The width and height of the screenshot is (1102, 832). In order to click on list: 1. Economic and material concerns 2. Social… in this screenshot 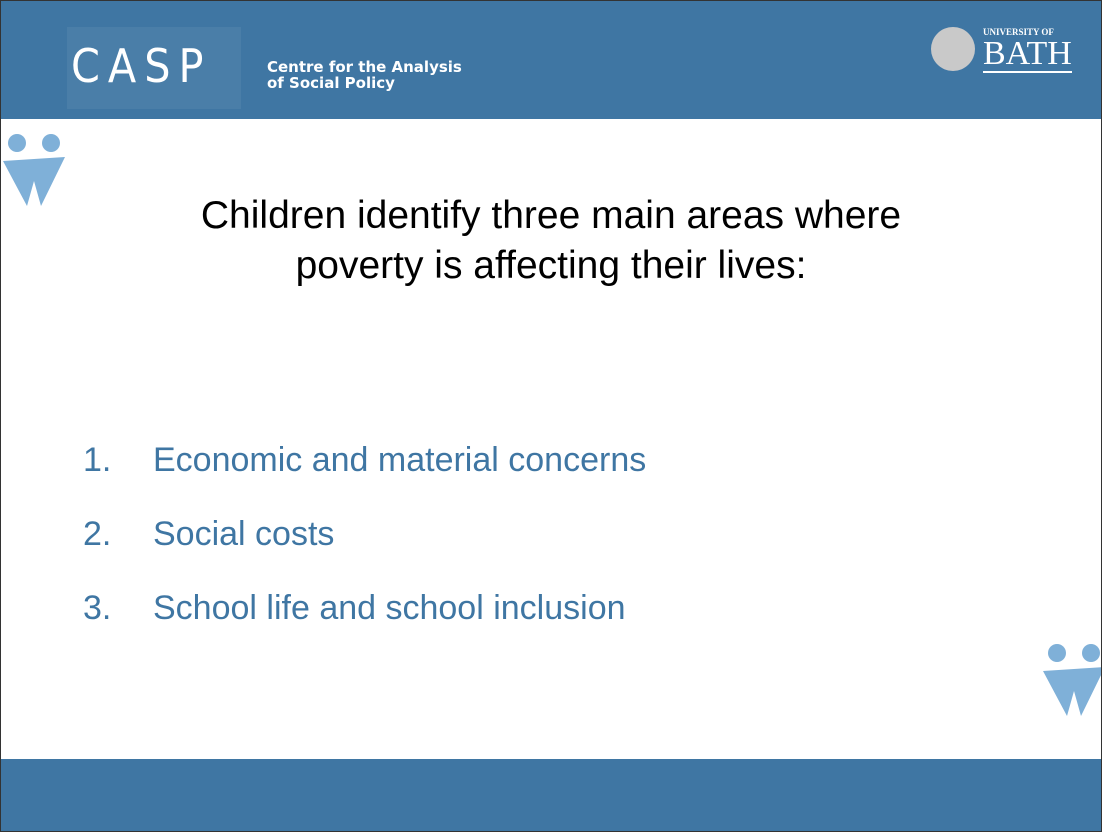, I will do `click(364, 552)`.